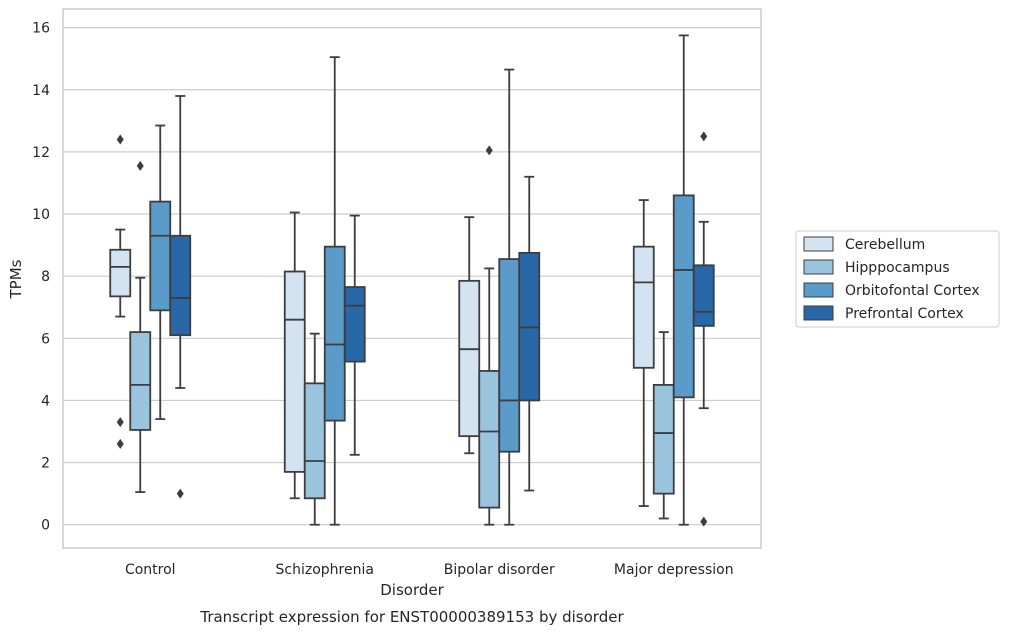  What do you see at coordinates (41, 215) in the screenshot?
I see `y-tick-label: 10` at bounding box center [41, 215].